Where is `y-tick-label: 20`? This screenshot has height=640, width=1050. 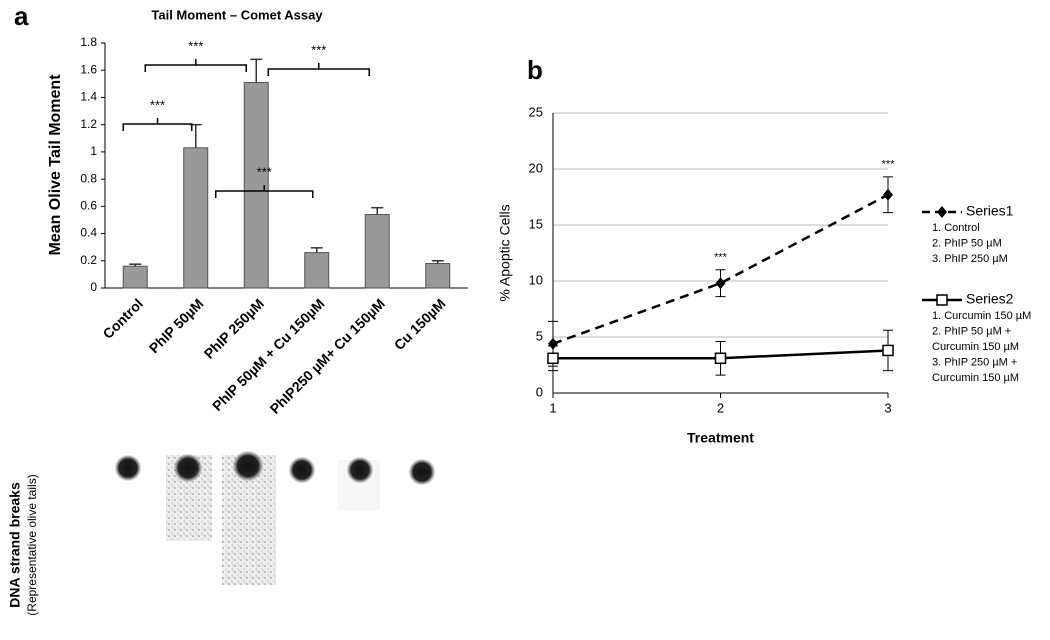 y-tick-label: 20 is located at coordinates (536, 167).